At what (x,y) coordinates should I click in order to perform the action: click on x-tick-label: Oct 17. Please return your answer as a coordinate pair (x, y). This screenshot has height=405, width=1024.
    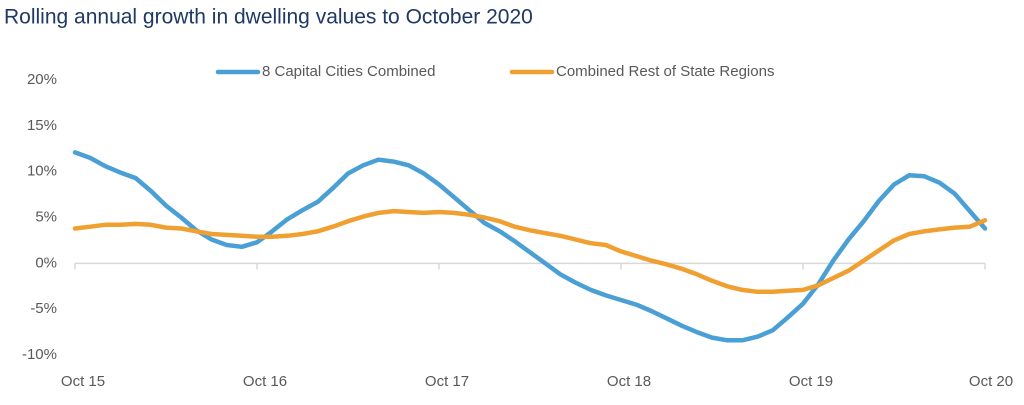
    Looking at the image, I should click on (447, 381).